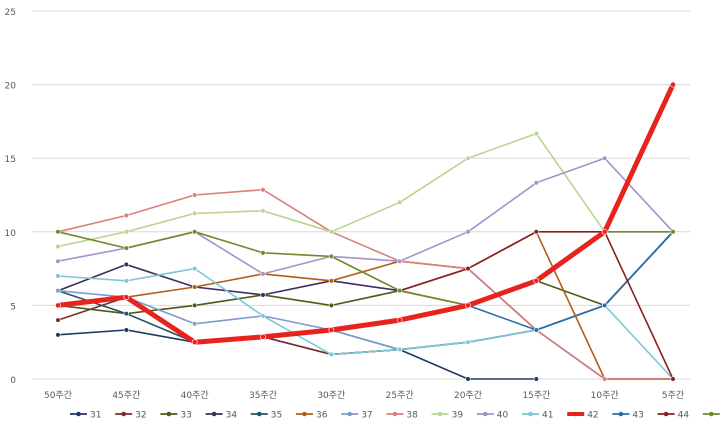 Image resolution: width=720 pixels, height=432 pixels. What do you see at coordinates (673, 416) in the screenshot?
I see `legend-item-44: 44` at bounding box center [673, 416].